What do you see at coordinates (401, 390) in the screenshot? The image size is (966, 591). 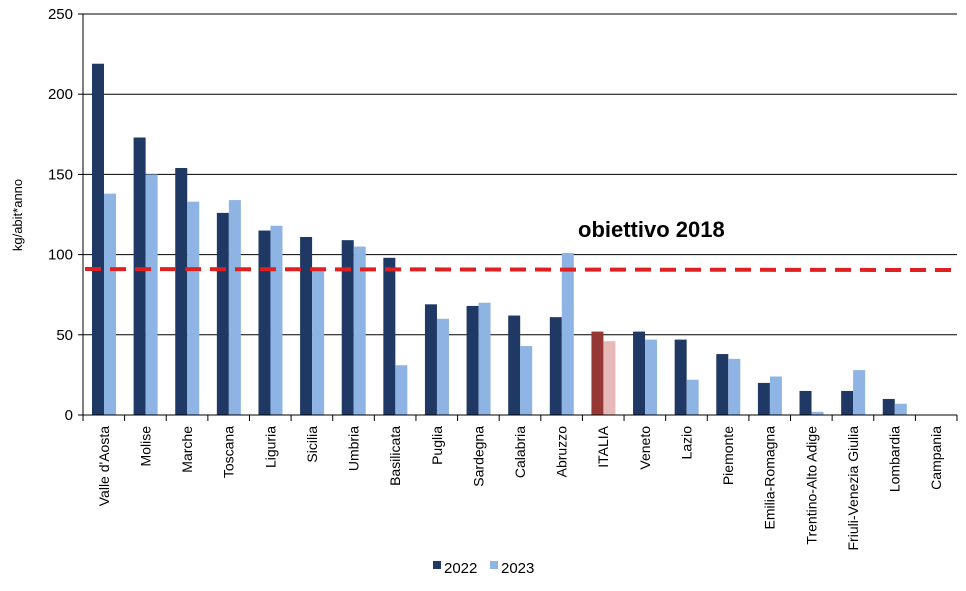 I see `bar-2023-basilicata` at bounding box center [401, 390].